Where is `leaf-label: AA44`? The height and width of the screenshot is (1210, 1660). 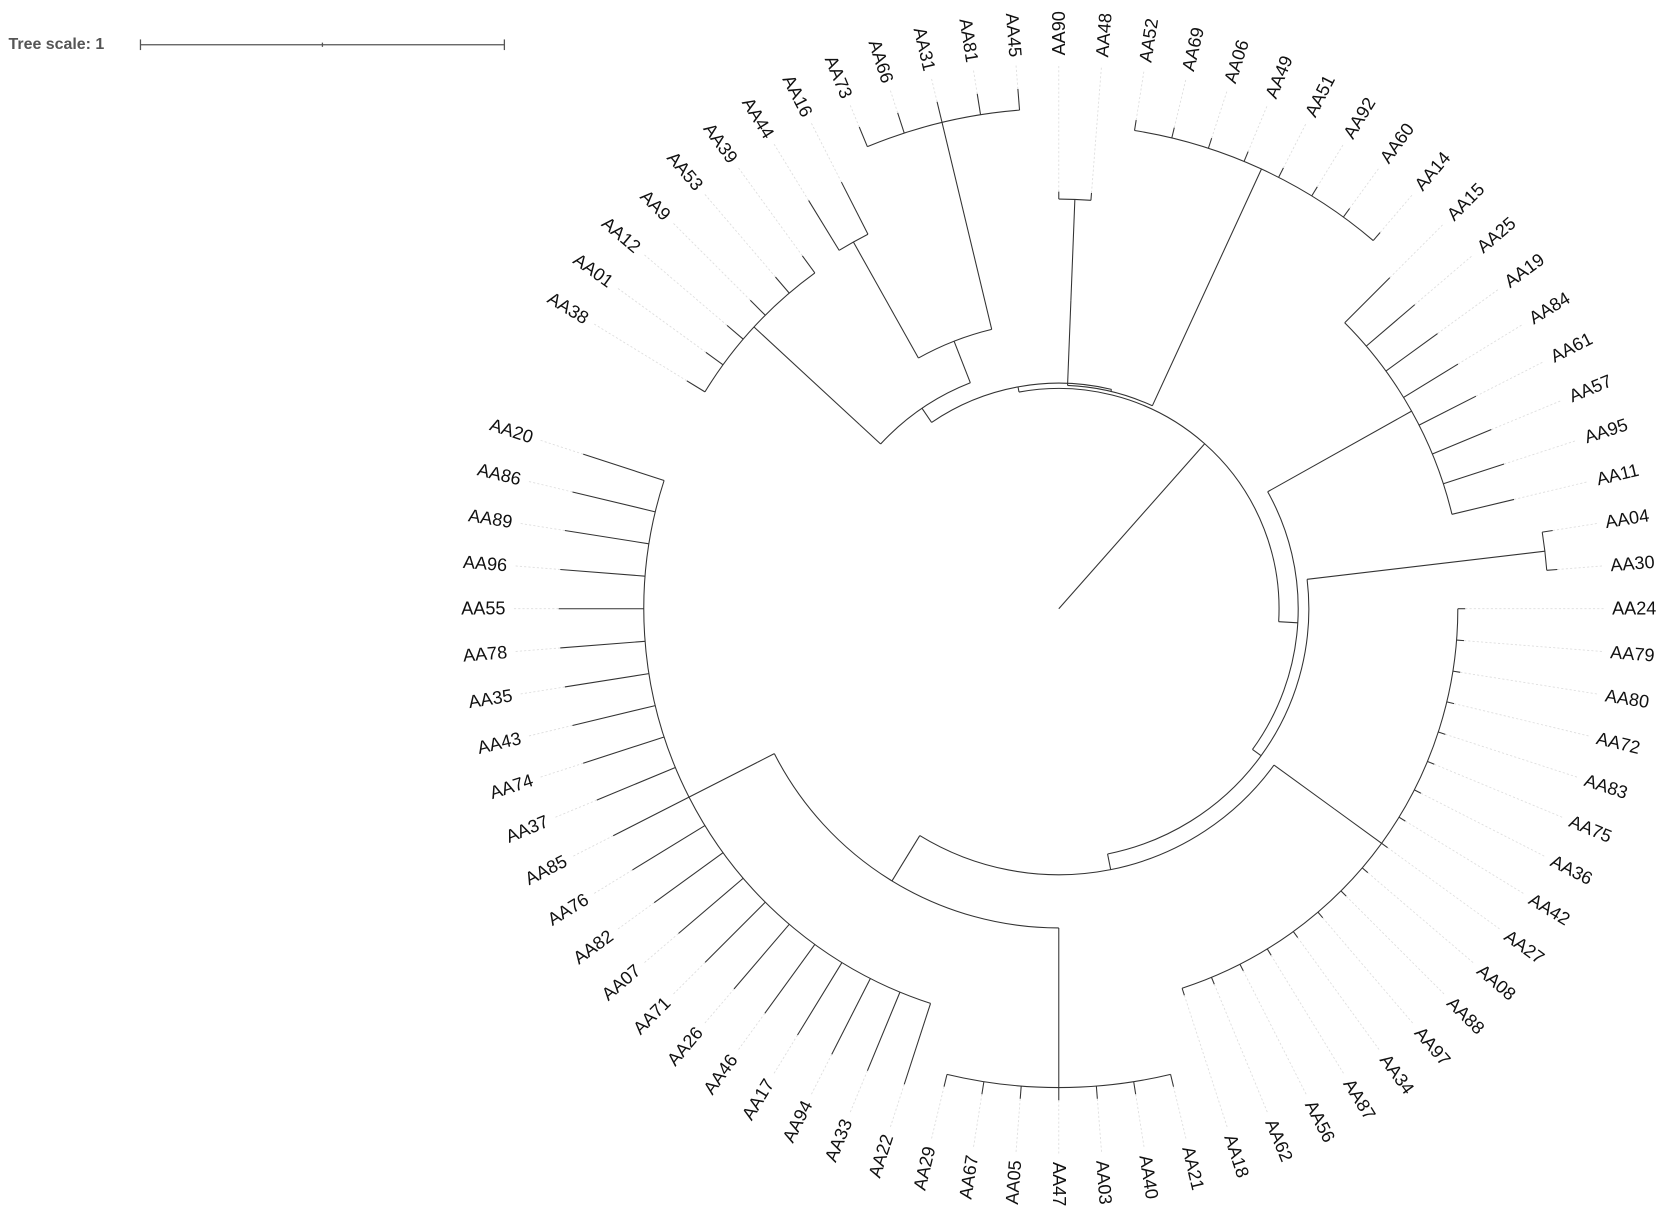
leaf-label: AA44 is located at coordinates (758, 118).